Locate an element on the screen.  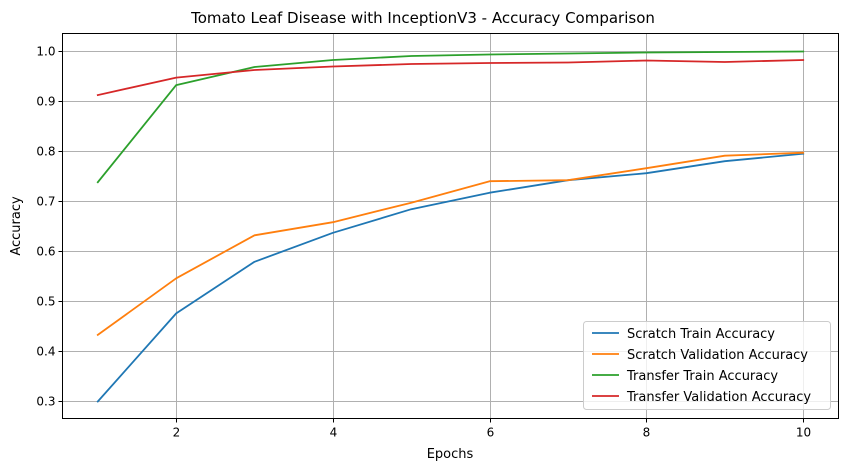
y-tick-label: 0.8 is located at coordinates (45, 152).